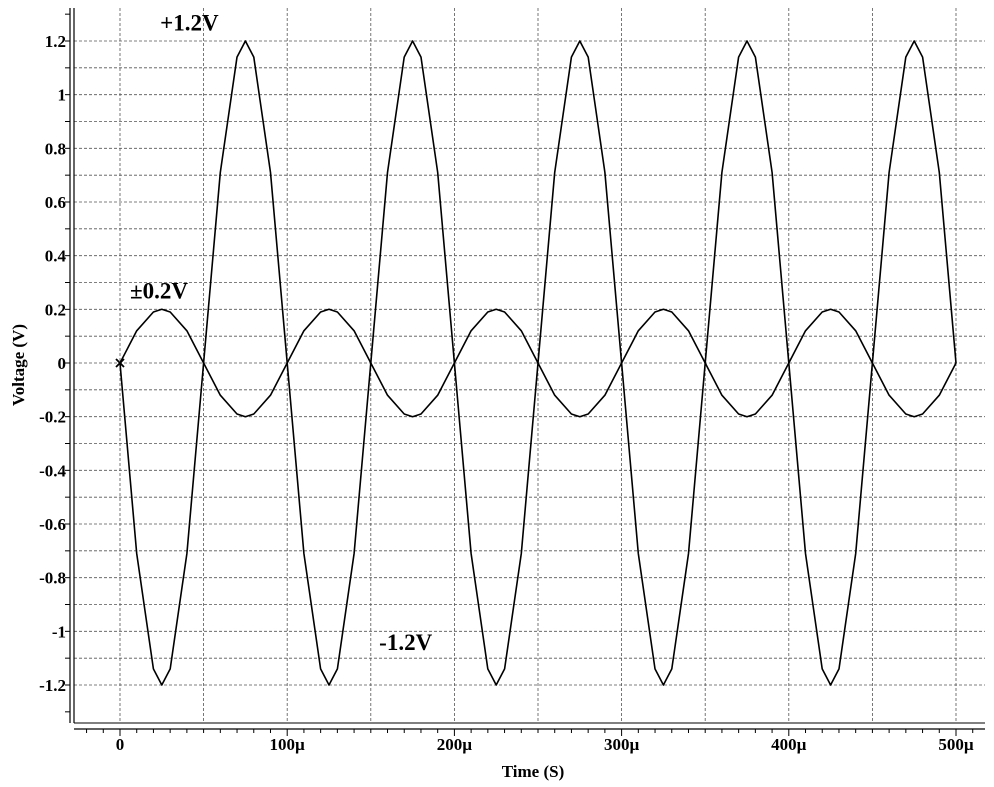  Describe the element at coordinates (52, 524) in the screenshot. I see `y-tick-label: -0.6` at that location.